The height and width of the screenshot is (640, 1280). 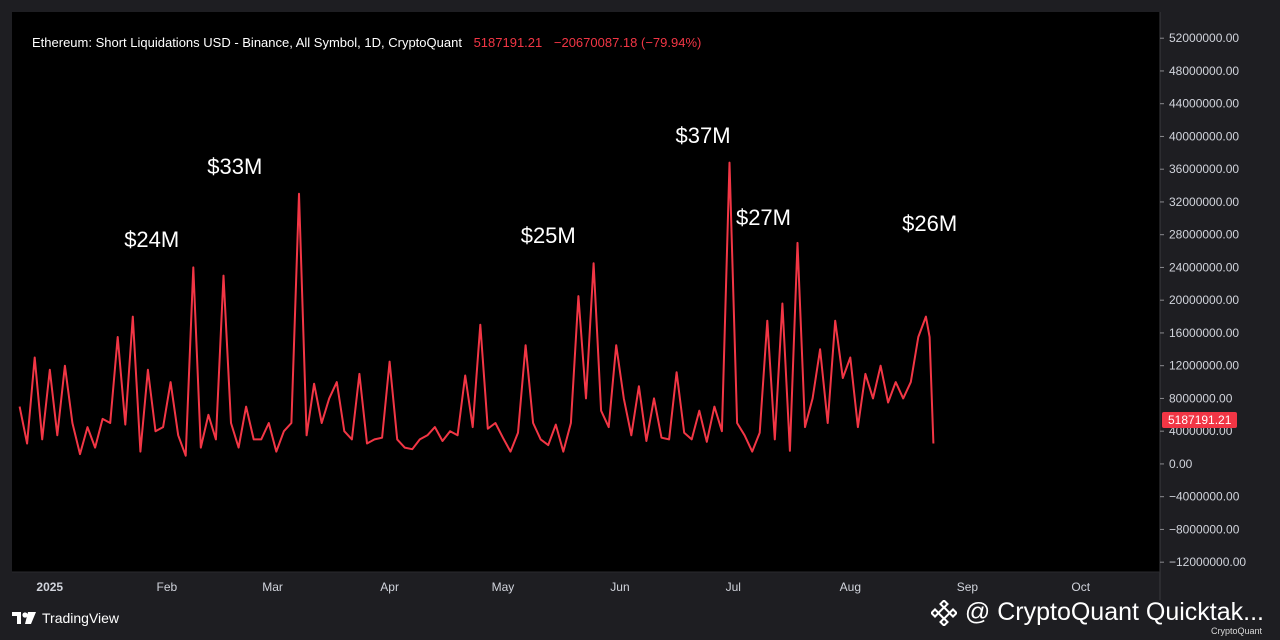 What do you see at coordinates (272, 587) in the screenshot?
I see `x-tick-label: Mar` at bounding box center [272, 587].